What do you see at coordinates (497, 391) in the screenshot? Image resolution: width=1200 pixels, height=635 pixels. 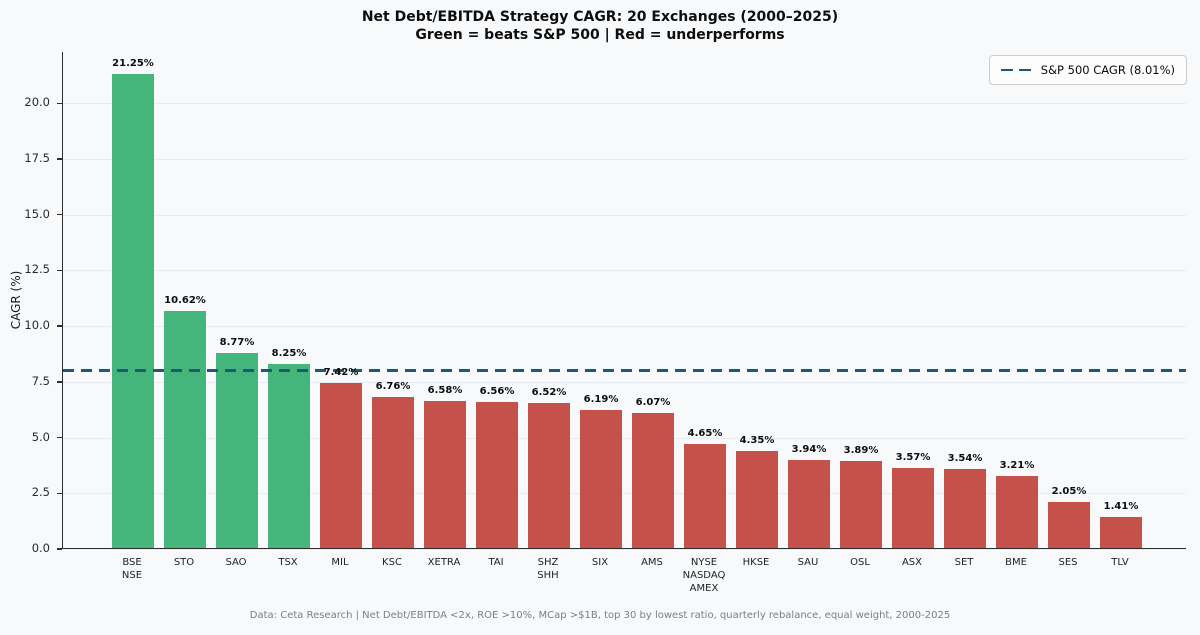 I see `bar-value-label: 6.56%` at bounding box center [497, 391].